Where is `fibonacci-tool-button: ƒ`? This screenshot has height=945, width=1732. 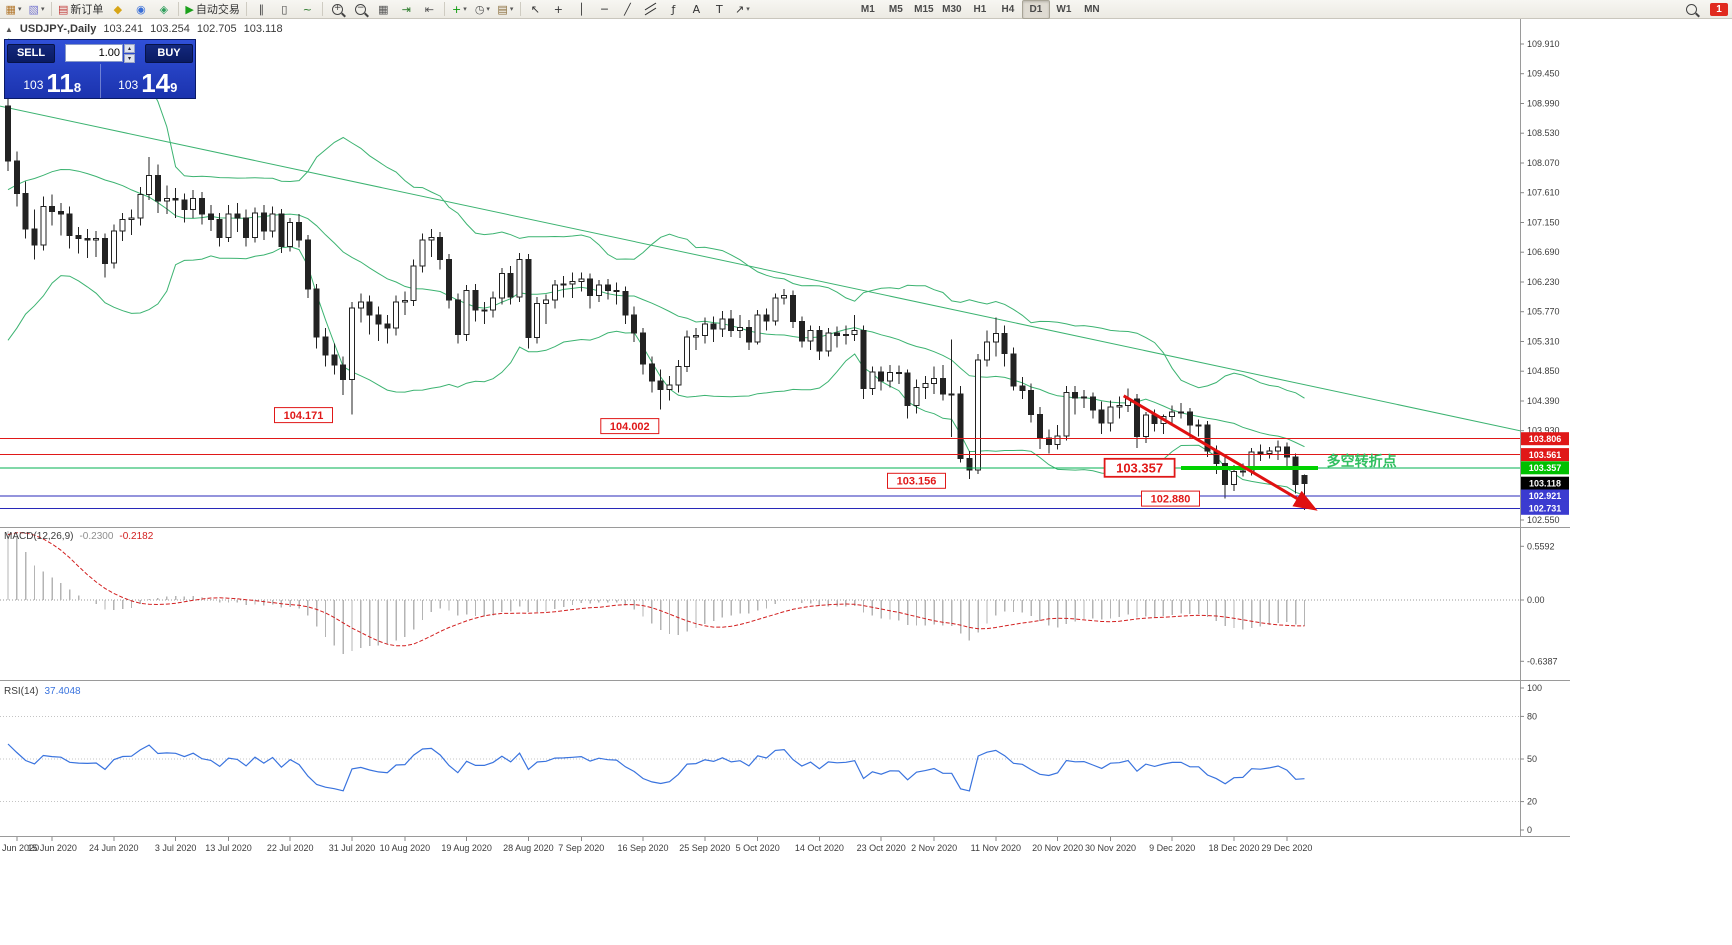 fibonacci-tool-button: ƒ is located at coordinates (673, 9).